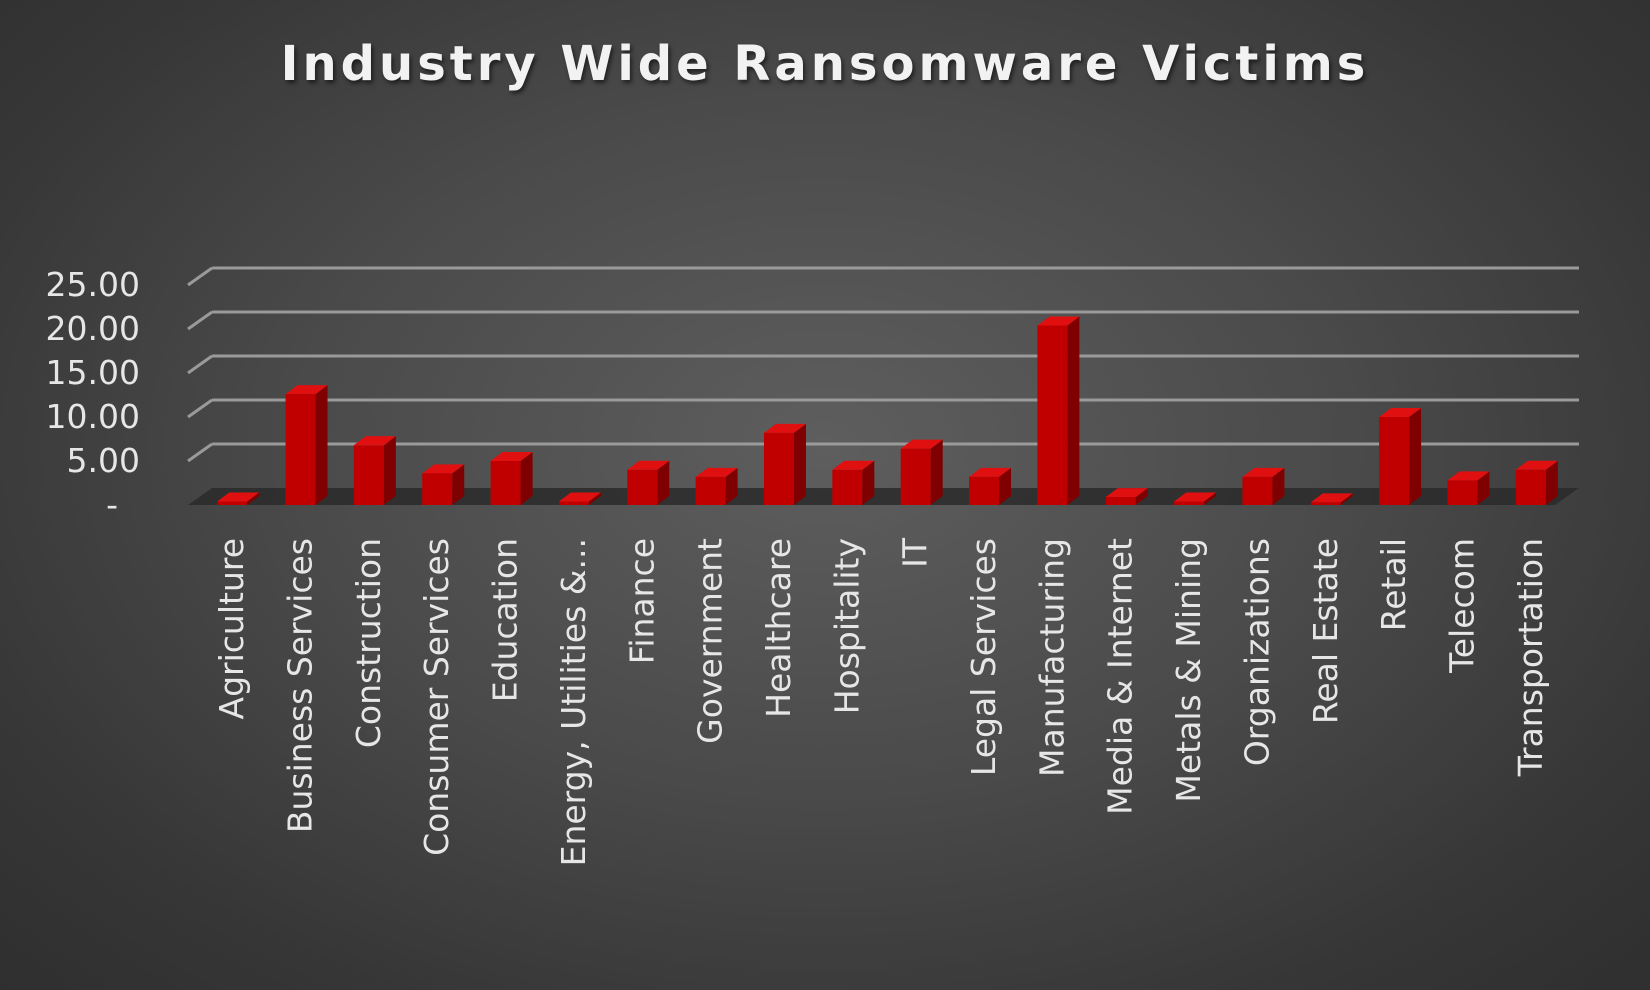 The height and width of the screenshot is (990, 1650). What do you see at coordinates (710, 641) in the screenshot?
I see `x-tick-label-7: Government` at bounding box center [710, 641].